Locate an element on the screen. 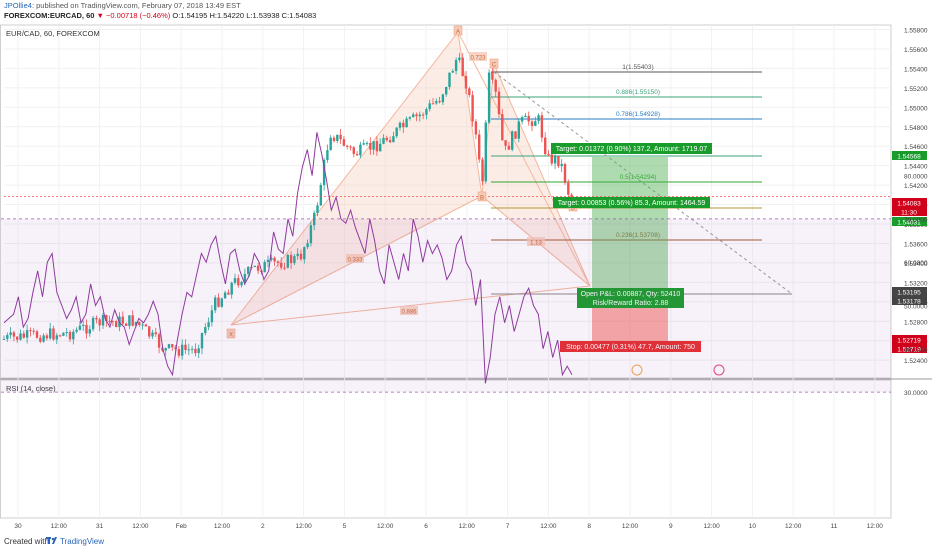 This screenshot has height=550, width=932. position-info-label-box is located at coordinates (630, 298).